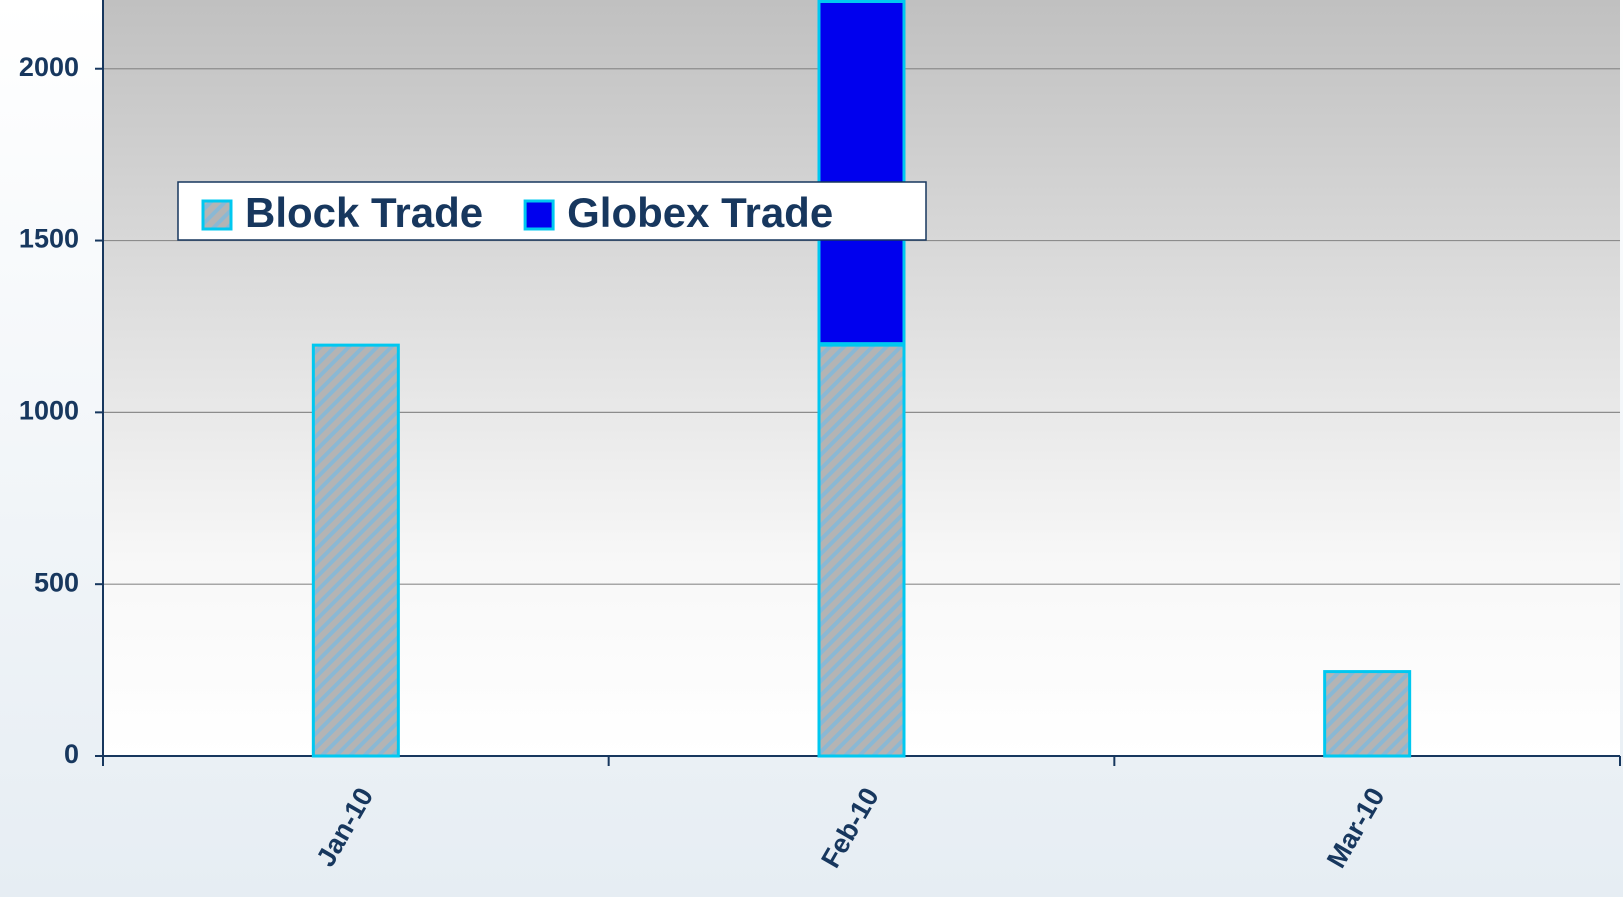 The width and height of the screenshot is (1623, 897). What do you see at coordinates (49, 239) in the screenshot?
I see `y-tick-label: 1500` at bounding box center [49, 239].